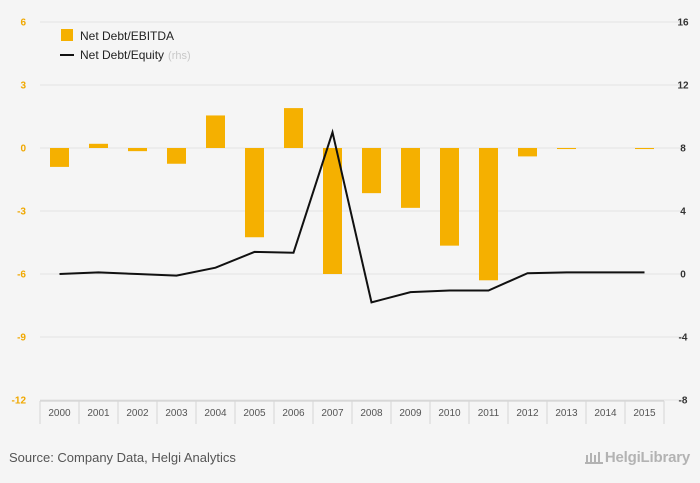 The width and height of the screenshot is (700, 483). Describe the element at coordinates (293, 128) in the screenshot. I see `bar-2006` at that location.